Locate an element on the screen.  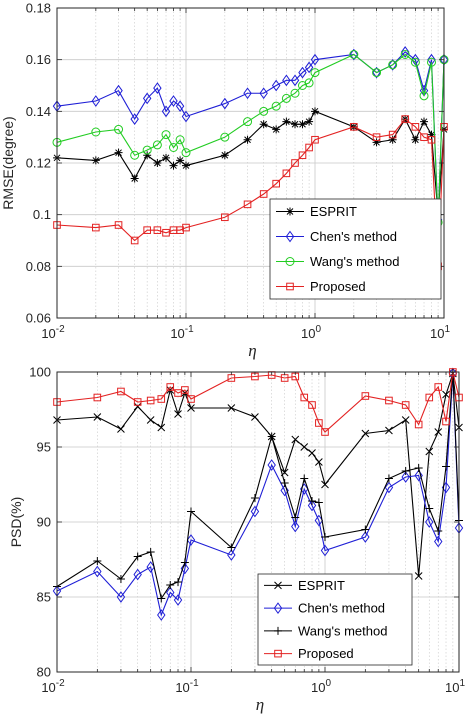
y-tick-label: 0.18 is located at coordinates (38, 8).